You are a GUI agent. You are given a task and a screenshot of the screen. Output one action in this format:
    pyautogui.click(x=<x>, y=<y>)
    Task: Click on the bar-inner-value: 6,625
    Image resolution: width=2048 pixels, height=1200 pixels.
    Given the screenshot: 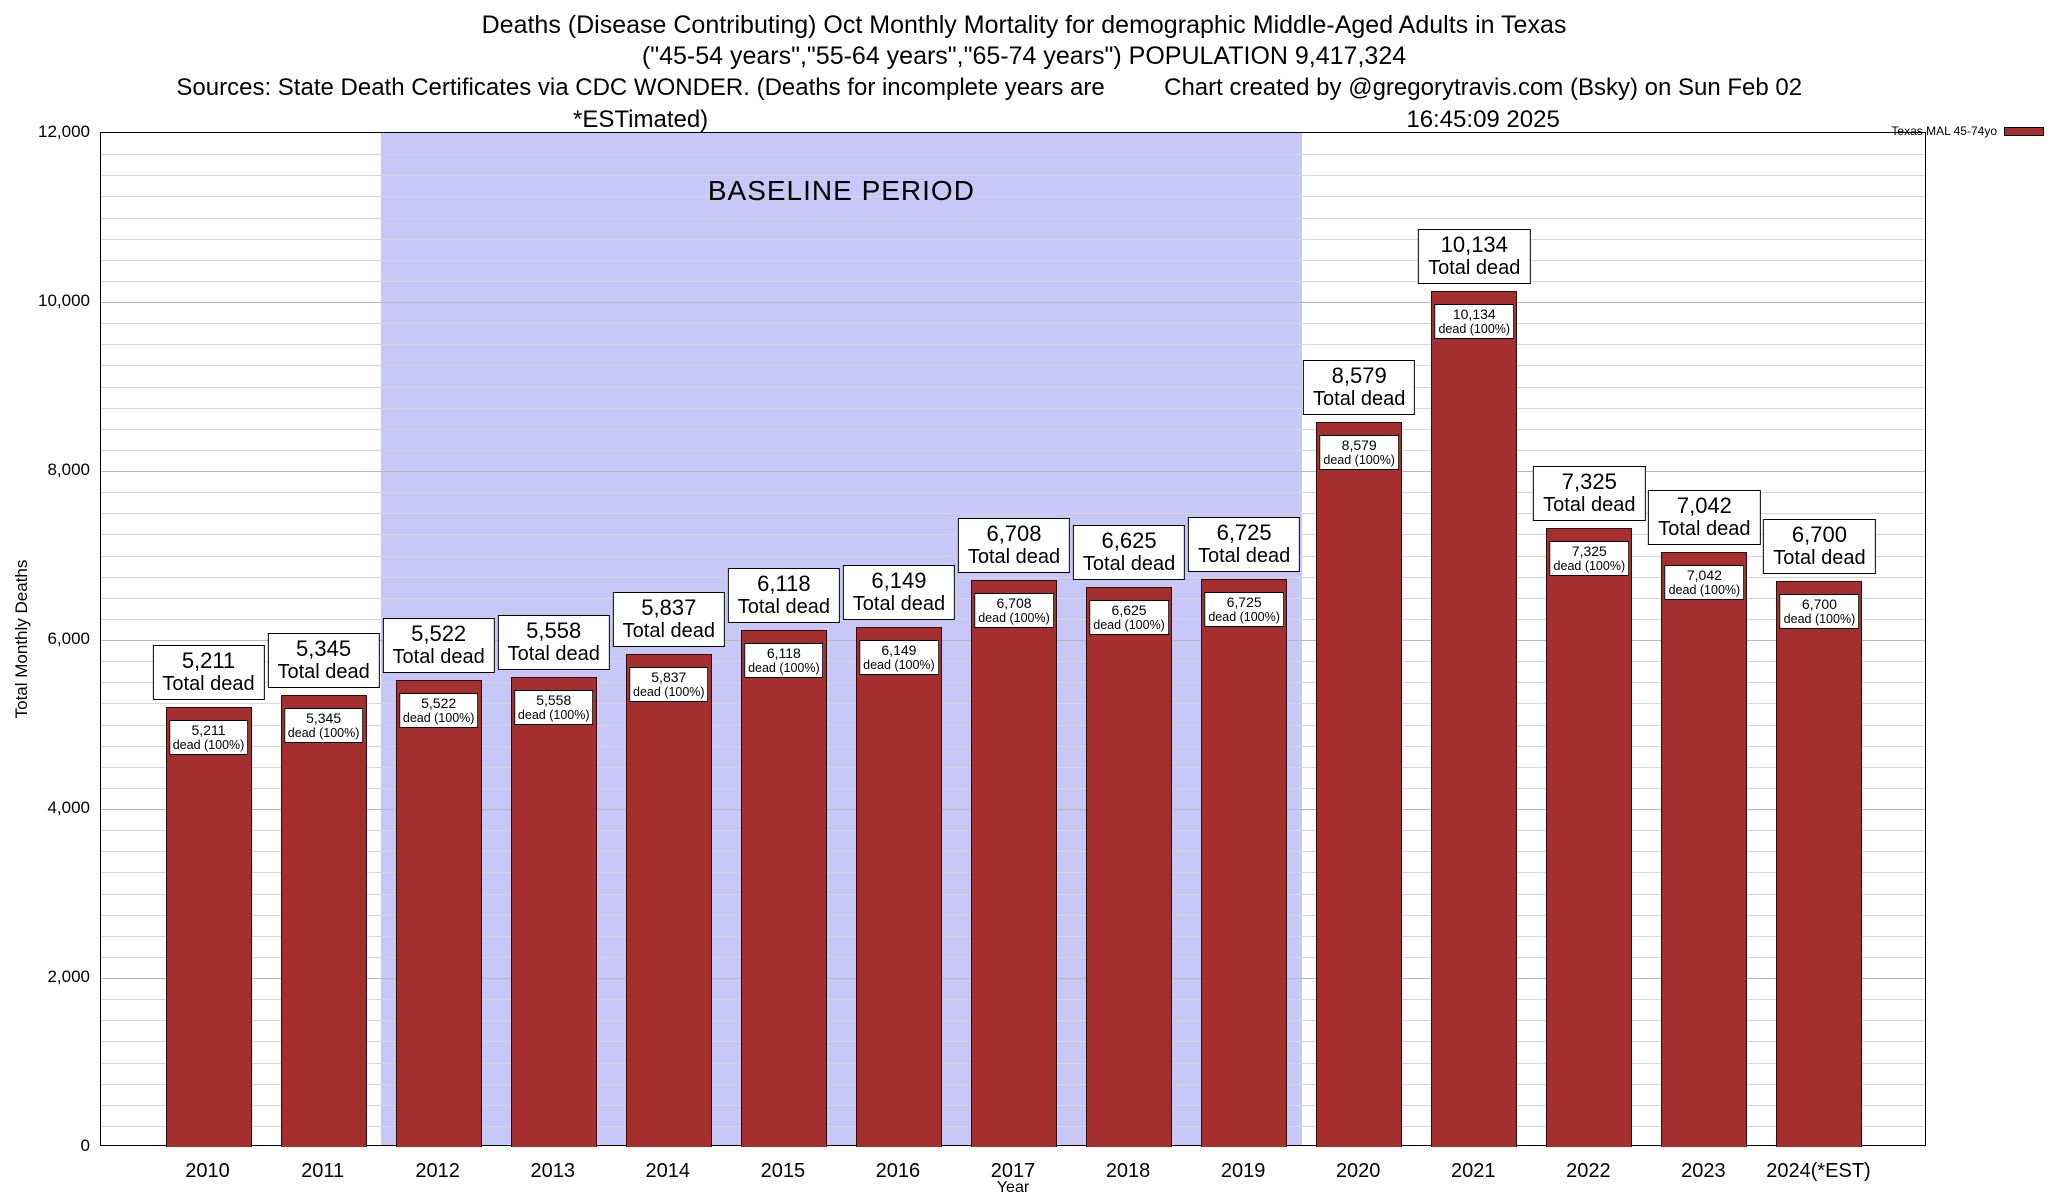 What is the action you would take?
    pyautogui.click(x=1129, y=610)
    